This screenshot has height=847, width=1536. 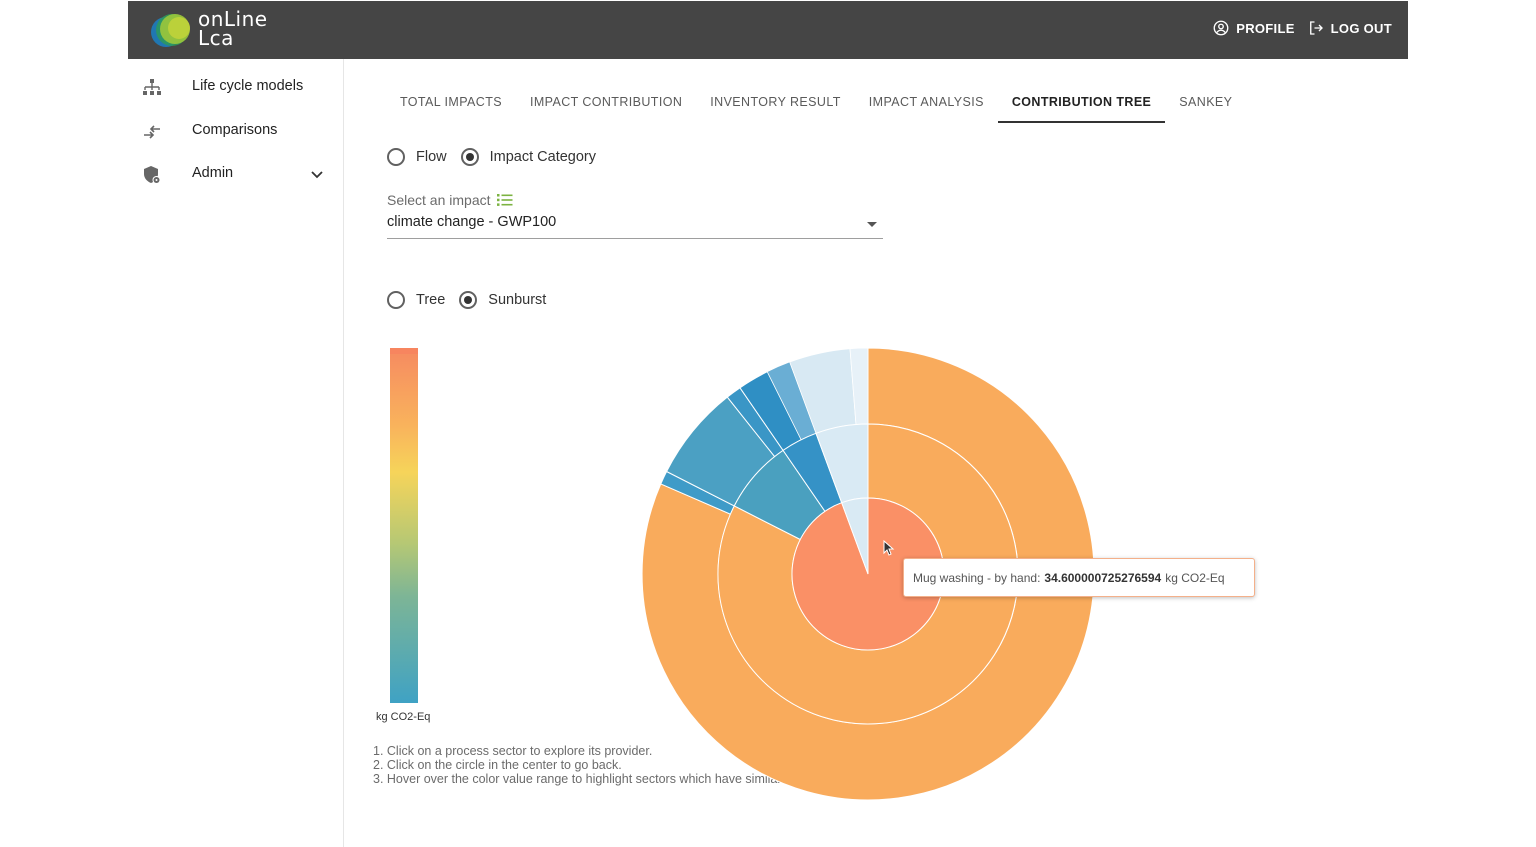 I want to click on mode-radio-group: Flow Impact Category, so click(x=498, y=157).